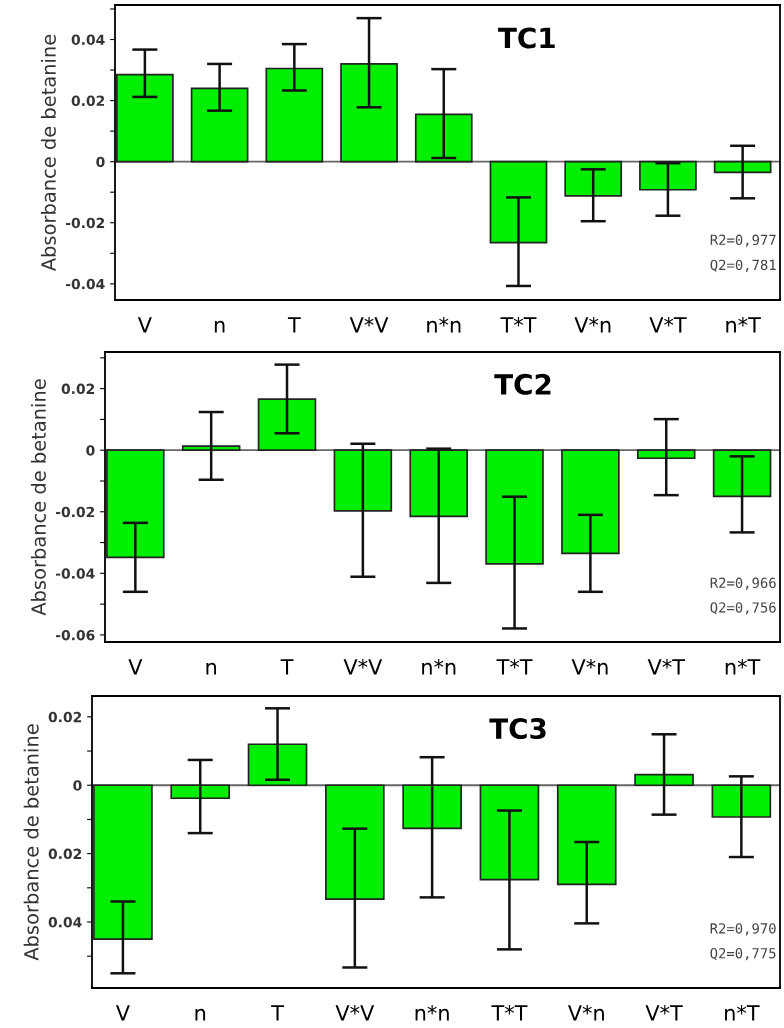 Image resolution: width=784 pixels, height=1028 pixels. What do you see at coordinates (743, 265) in the screenshot?
I see `annotation: Q2=0,781` at bounding box center [743, 265].